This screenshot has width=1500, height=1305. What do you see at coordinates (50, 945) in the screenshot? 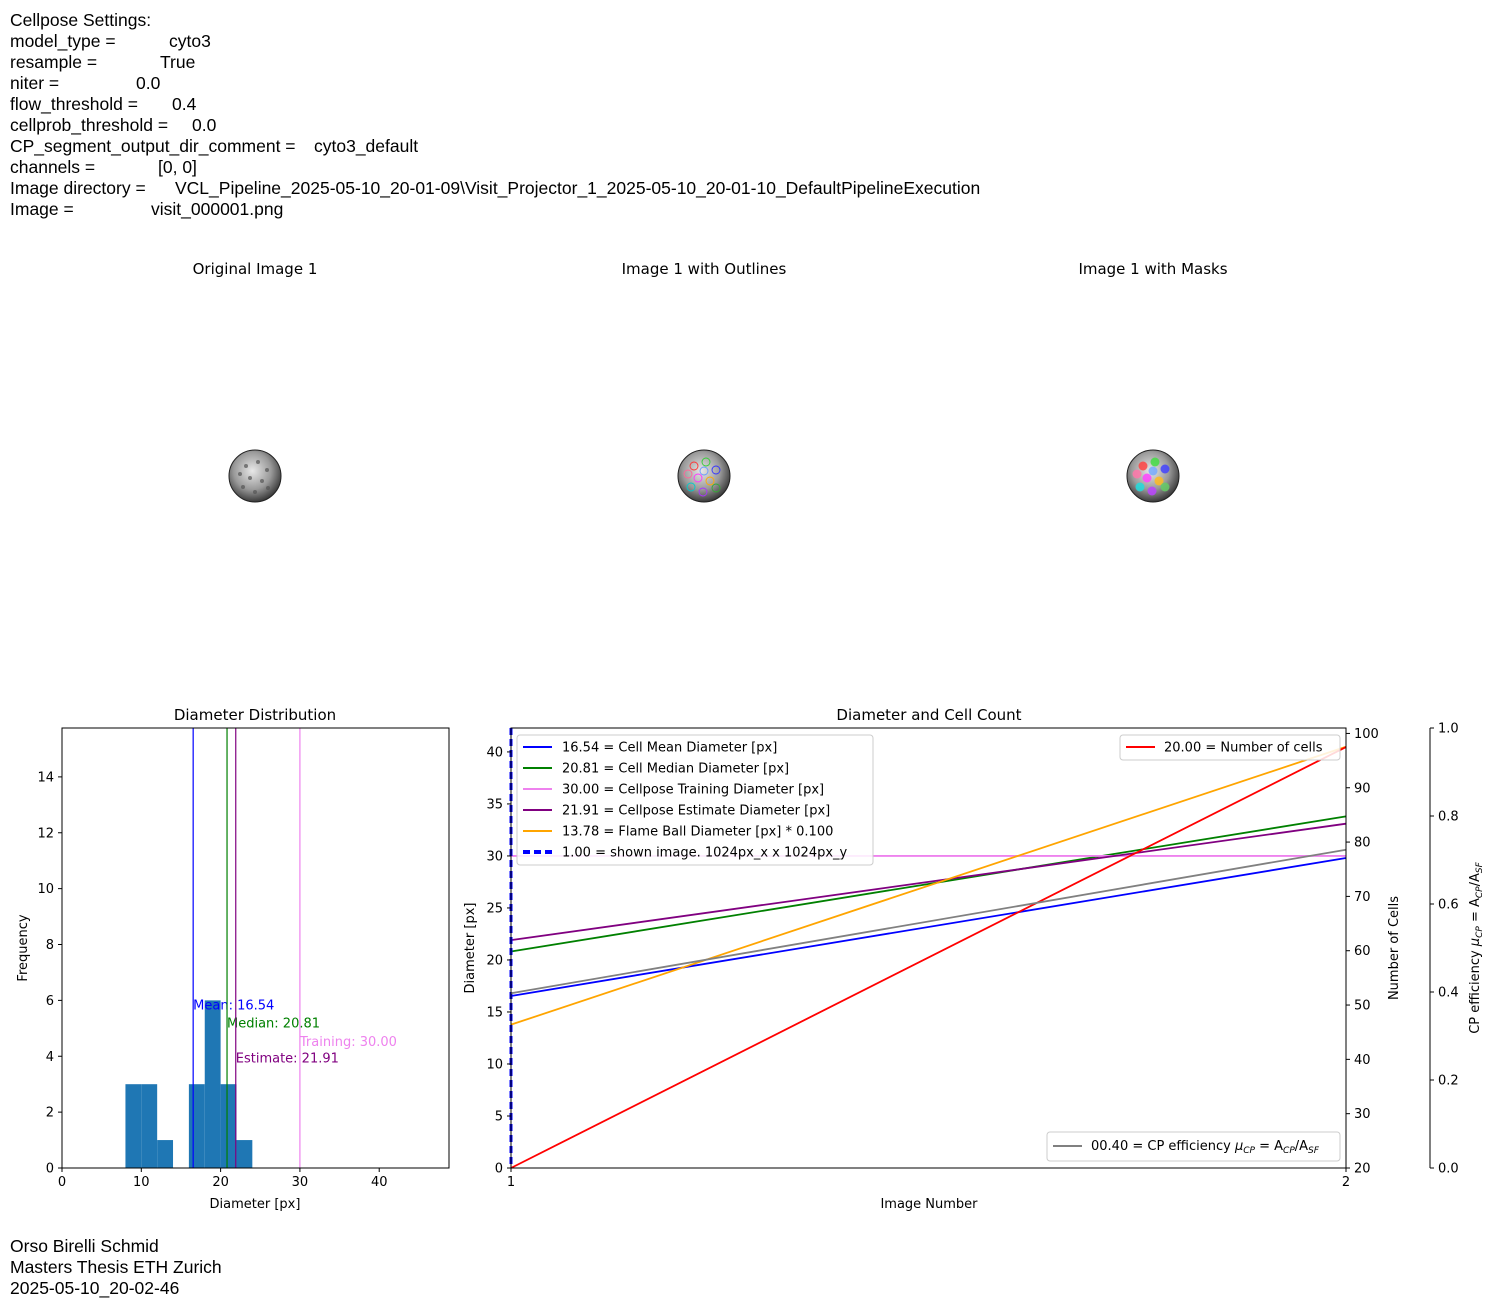
I see `y-tick-label: 8` at bounding box center [50, 945].